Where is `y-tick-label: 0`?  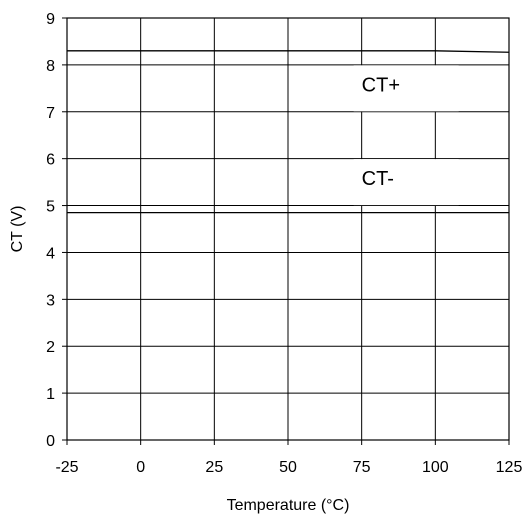
y-tick-label: 0 is located at coordinates (50, 441).